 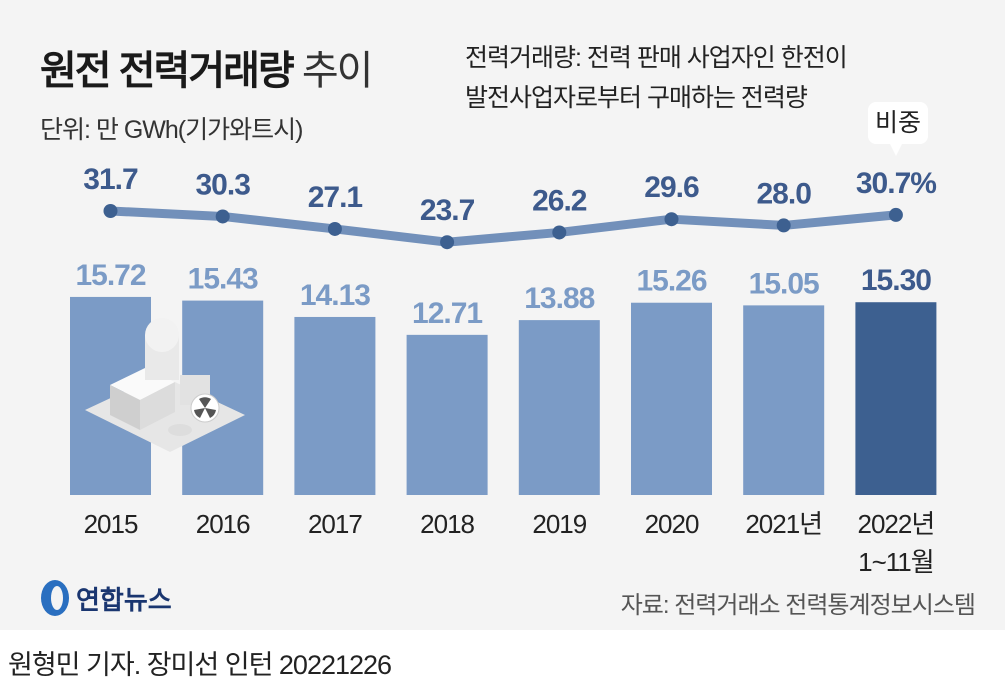 I want to click on share-value-label: 23.7, so click(x=447, y=210).